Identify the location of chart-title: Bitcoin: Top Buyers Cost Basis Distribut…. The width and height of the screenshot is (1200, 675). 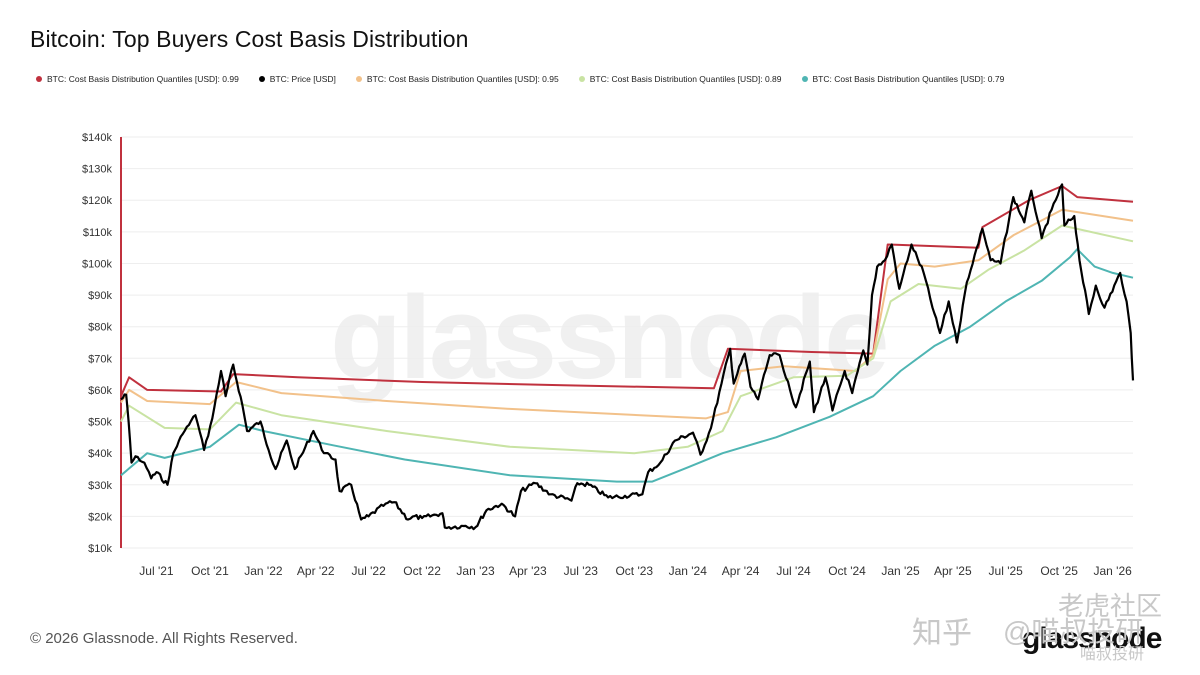
(249, 39).